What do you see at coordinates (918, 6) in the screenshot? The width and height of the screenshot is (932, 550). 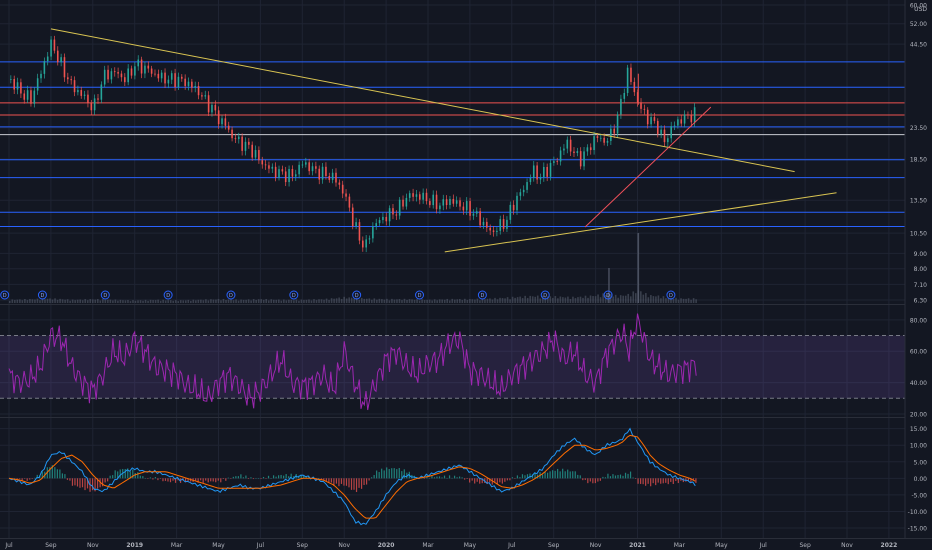 I see `price-axis-tick-label: 60.00` at bounding box center [918, 6].